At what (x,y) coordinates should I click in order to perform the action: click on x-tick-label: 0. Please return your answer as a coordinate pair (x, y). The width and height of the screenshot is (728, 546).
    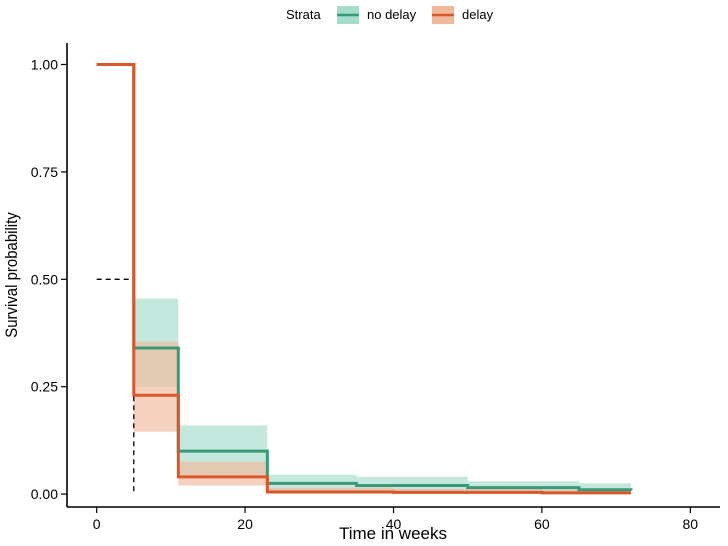
    Looking at the image, I should click on (97, 524).